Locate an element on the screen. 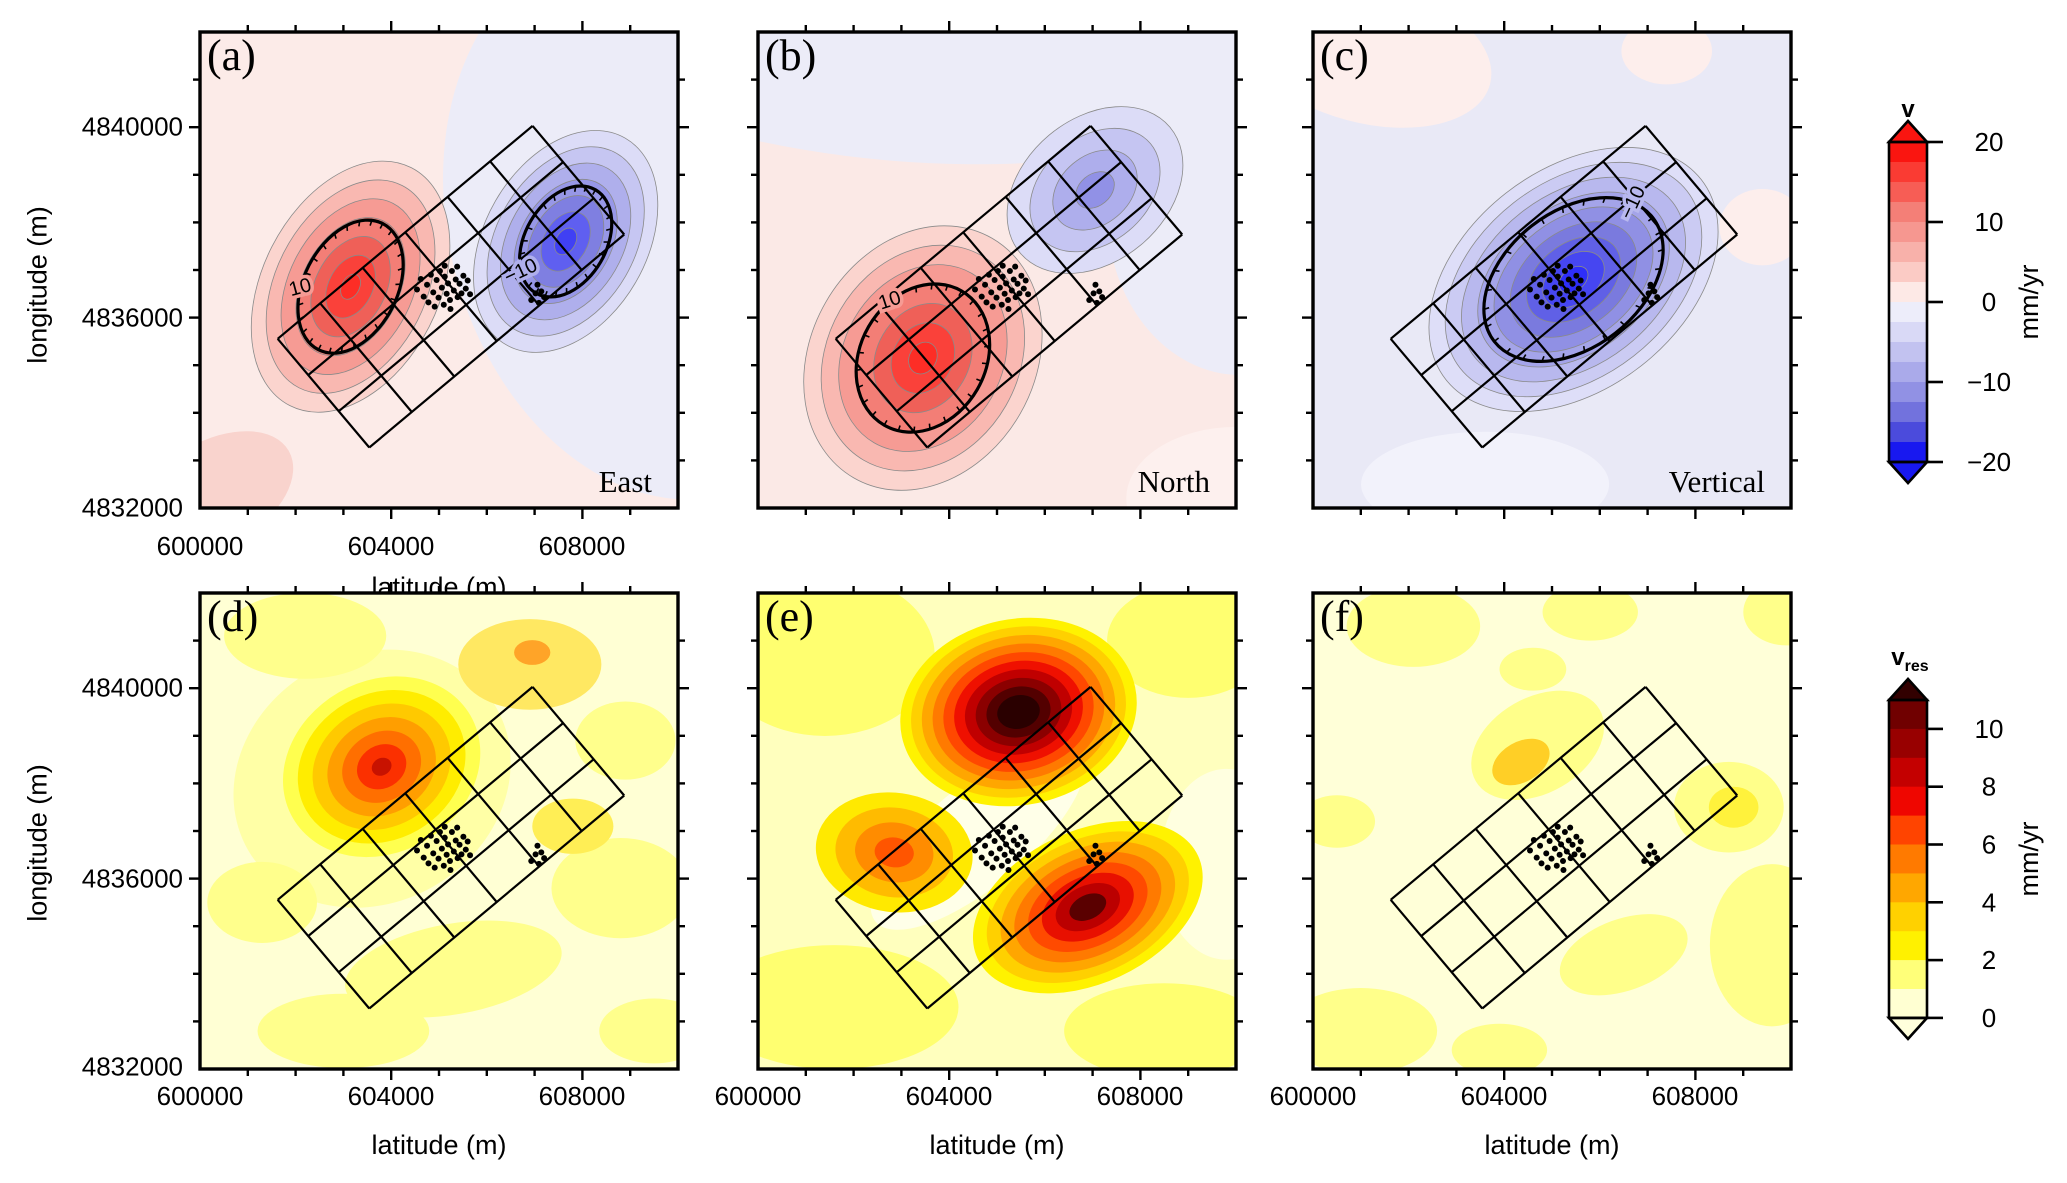  panel-c-plot: −10 is located at coordinates (1552, 270).